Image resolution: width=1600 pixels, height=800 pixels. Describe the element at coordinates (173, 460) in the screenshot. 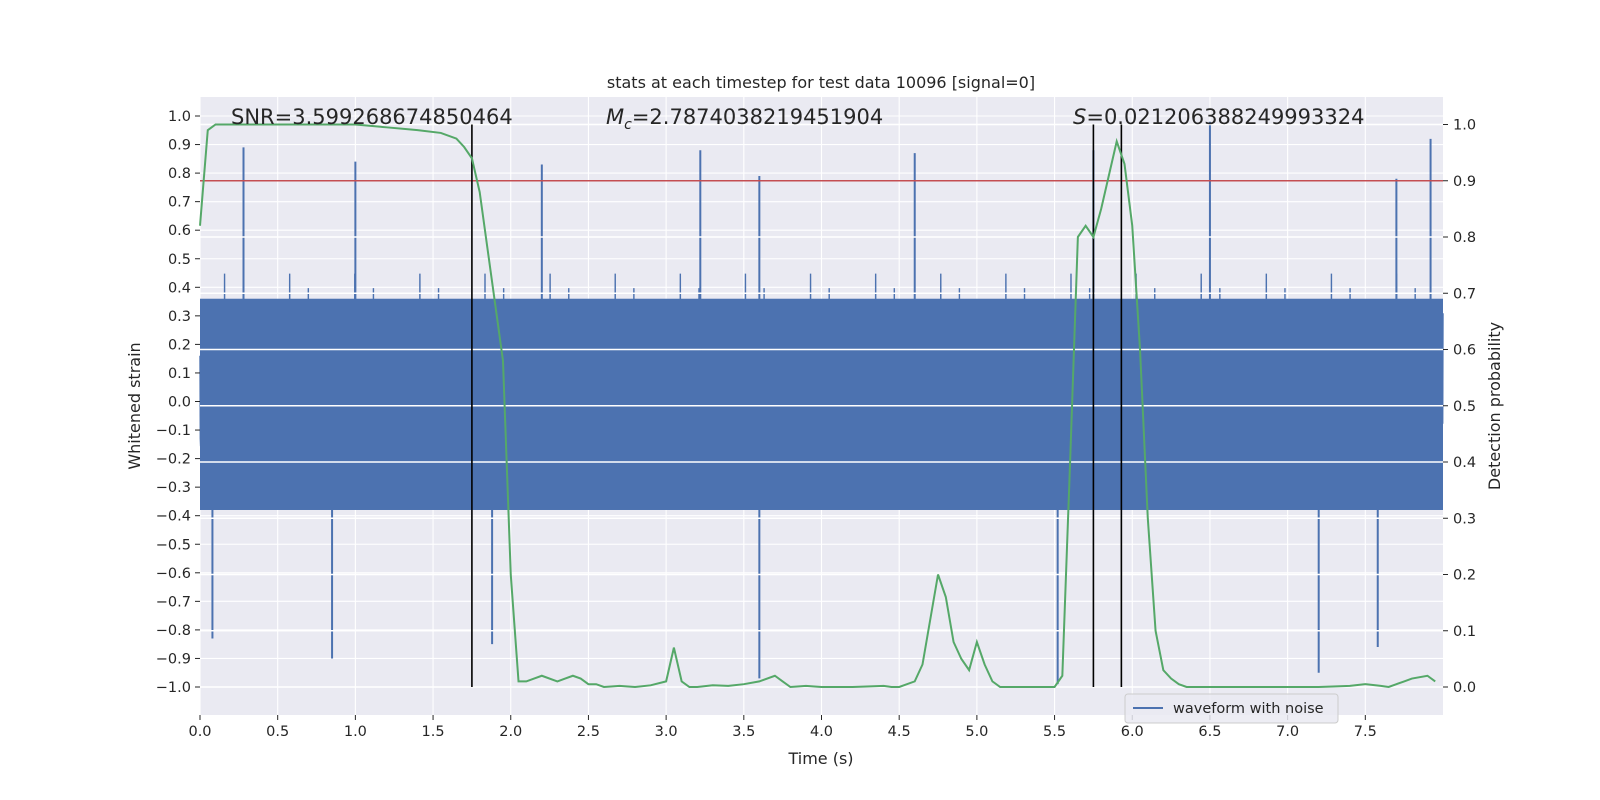

I see `y-left-tick-label: −0.2` at that location.